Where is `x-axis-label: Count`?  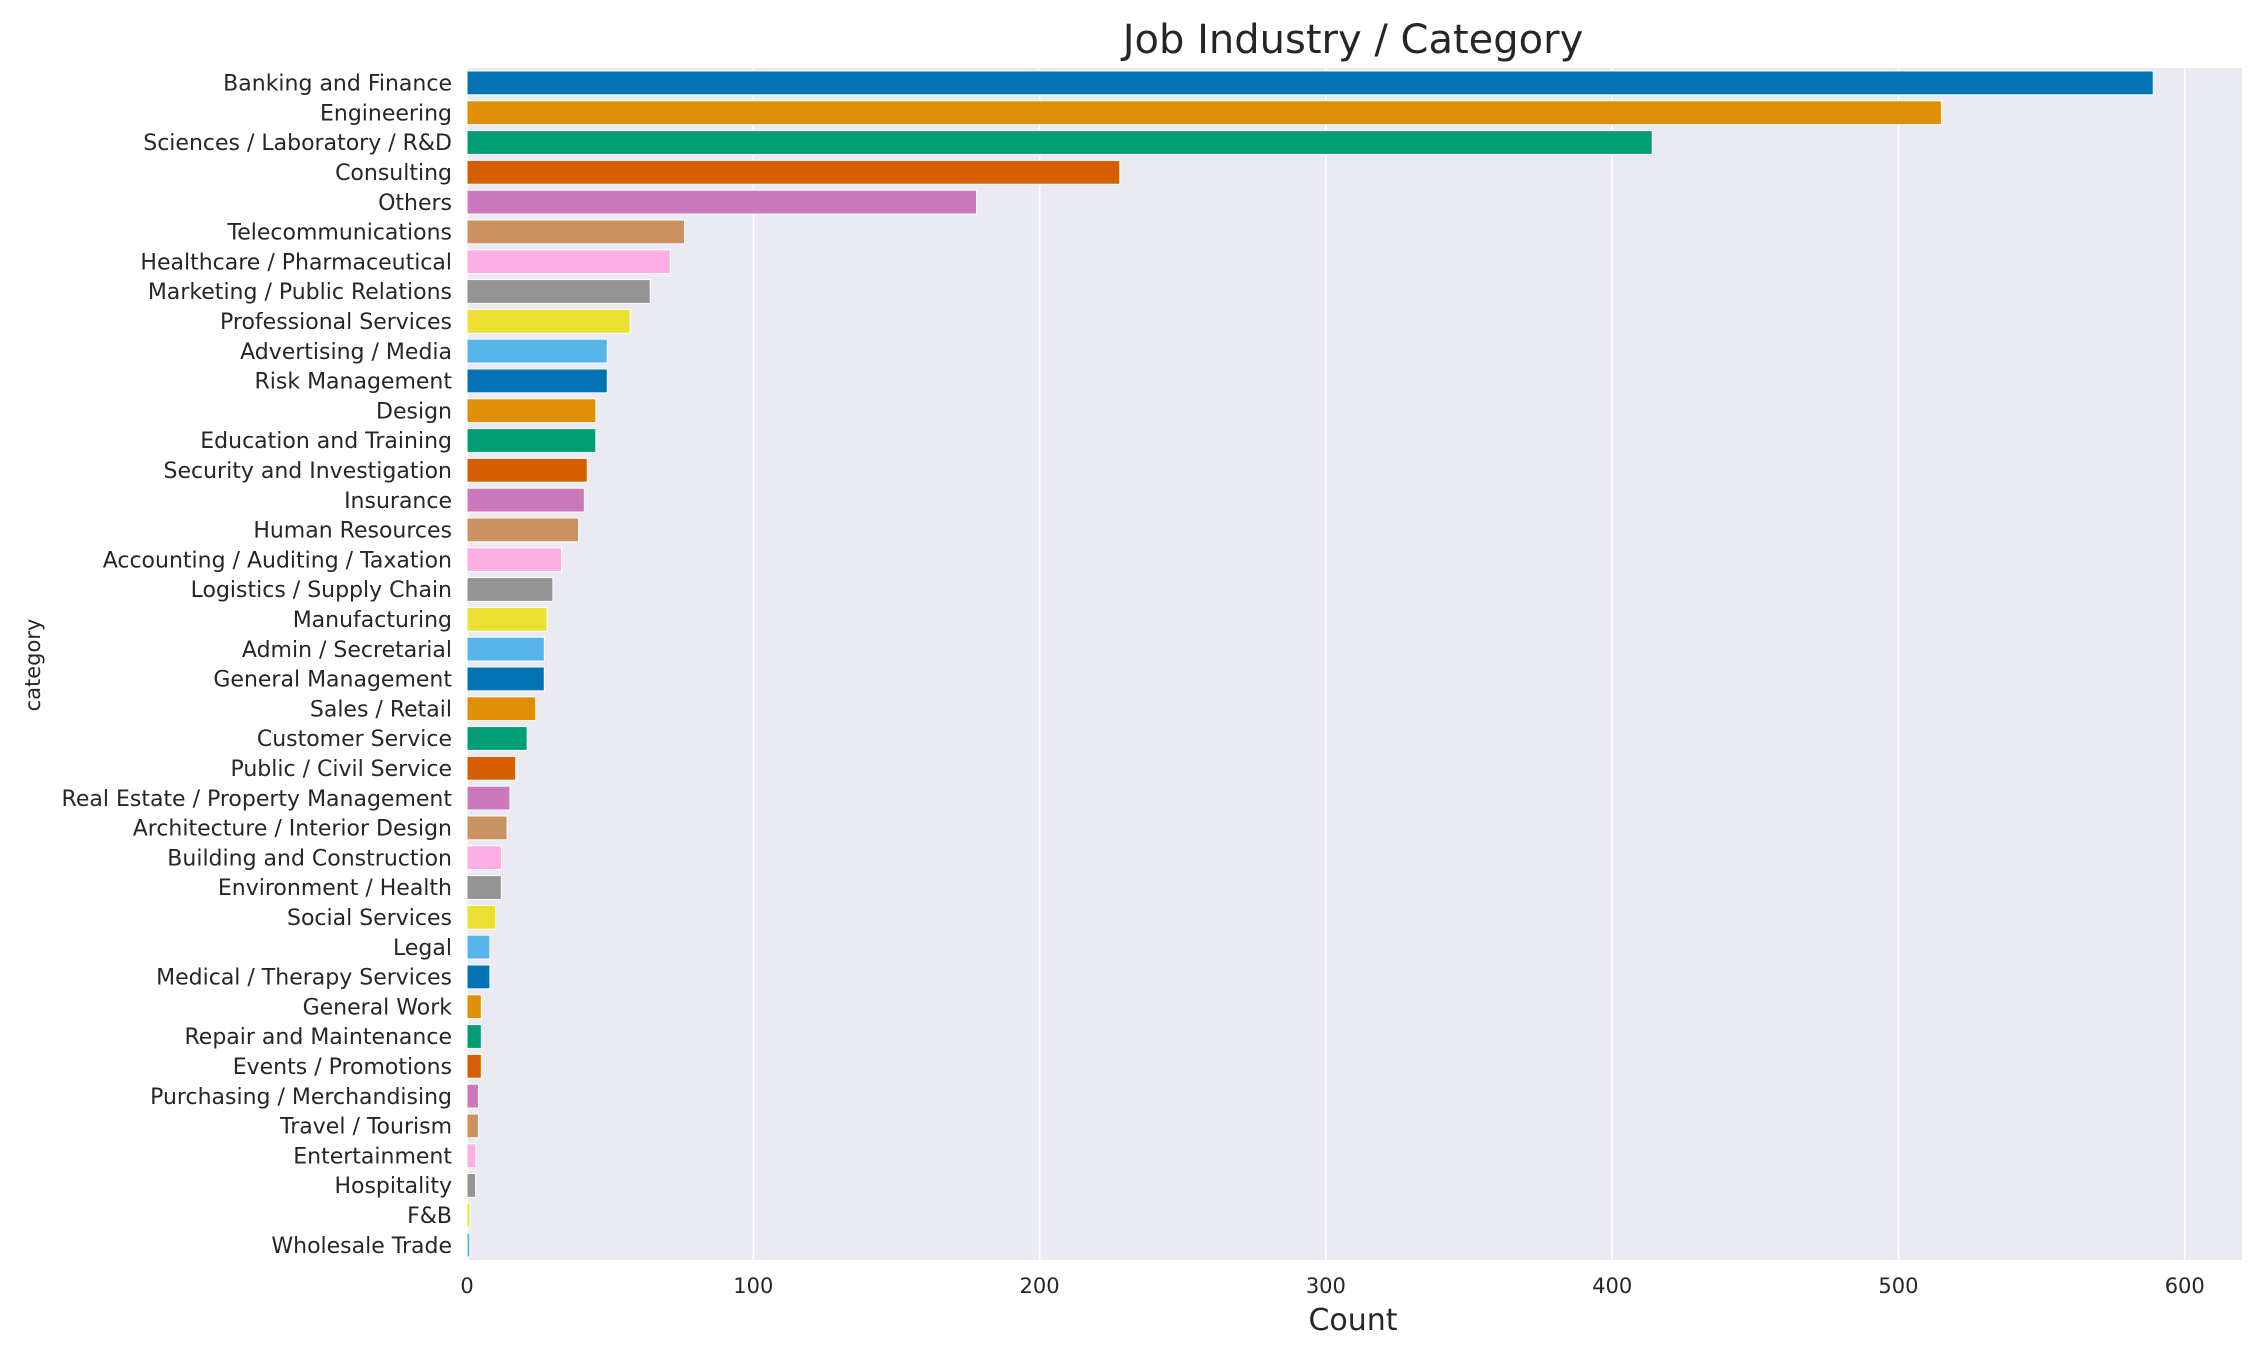 x-axis-label: Count is located at coordinates (1352, 1320).